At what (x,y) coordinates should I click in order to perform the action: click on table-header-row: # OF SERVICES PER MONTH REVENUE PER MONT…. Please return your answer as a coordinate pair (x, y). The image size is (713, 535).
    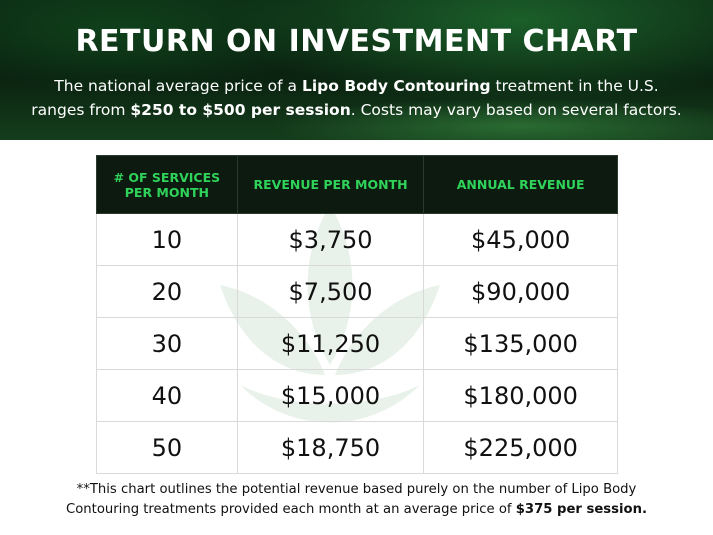
    Looking at the image, I should click on (357, 184).